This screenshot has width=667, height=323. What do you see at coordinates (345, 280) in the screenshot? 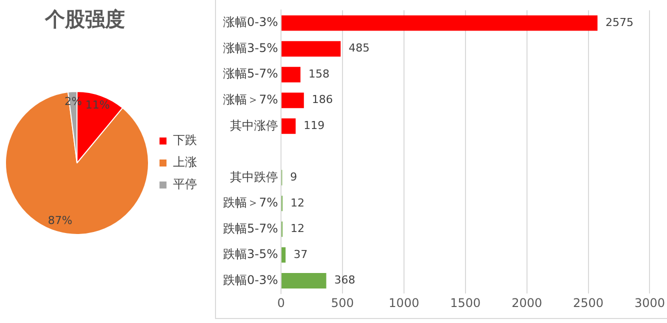
I see `data-label: 368` at bounding box center [345, 280].